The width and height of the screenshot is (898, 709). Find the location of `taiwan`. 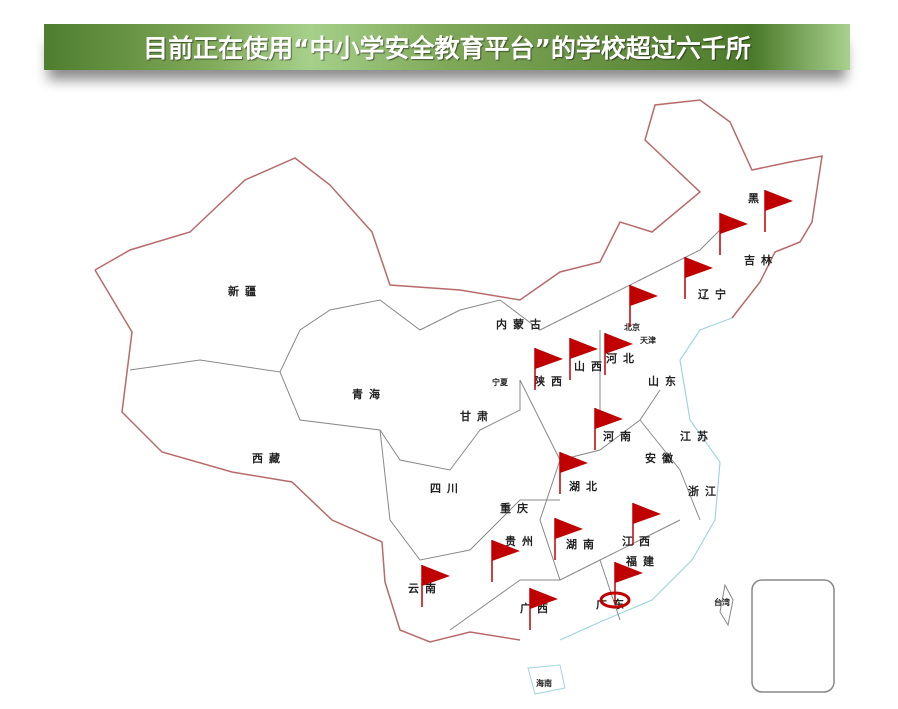

taiwan is located at coordinates (726, 605).